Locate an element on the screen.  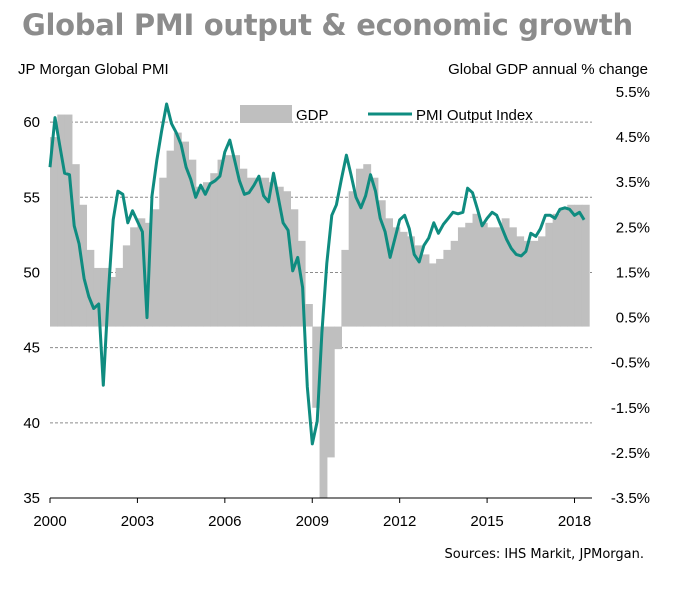
left-tick-label: 50 is located at coordinates (31, 272).